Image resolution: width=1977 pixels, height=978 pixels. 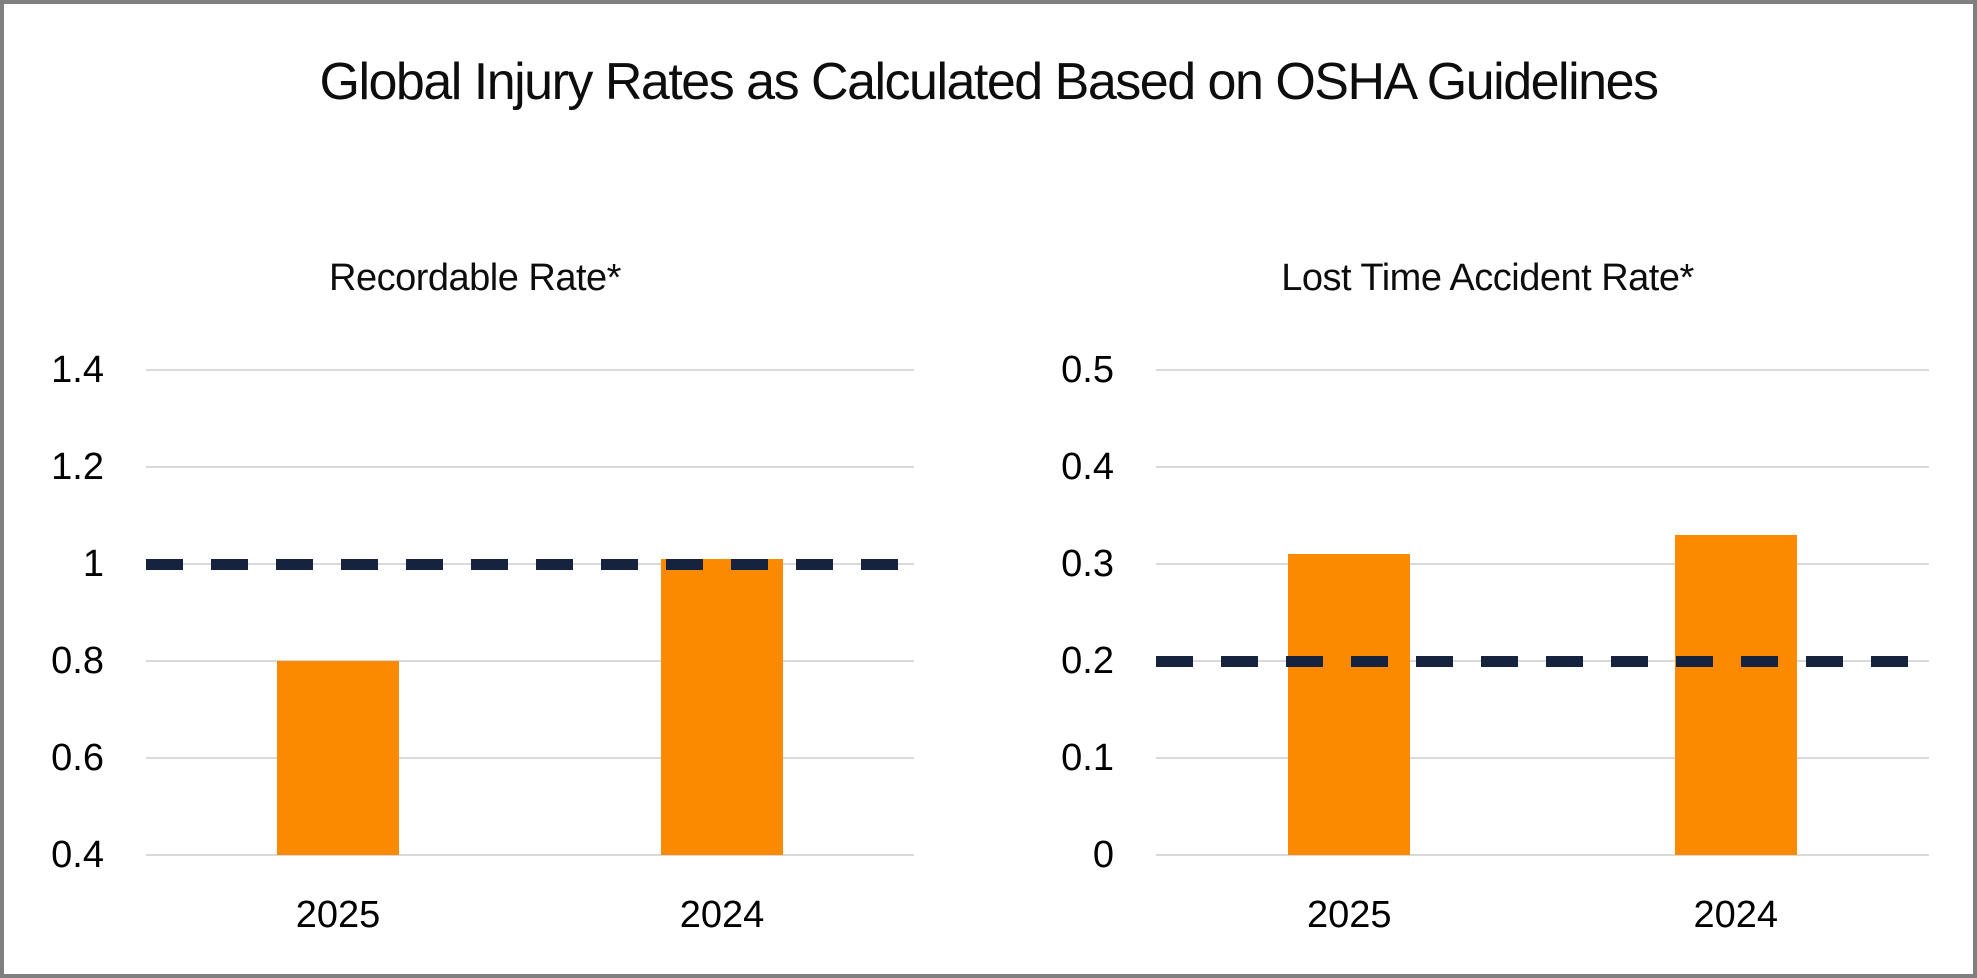 I want to click on y-axis-tick-label: 0.1, so click(x=1087, y=758).